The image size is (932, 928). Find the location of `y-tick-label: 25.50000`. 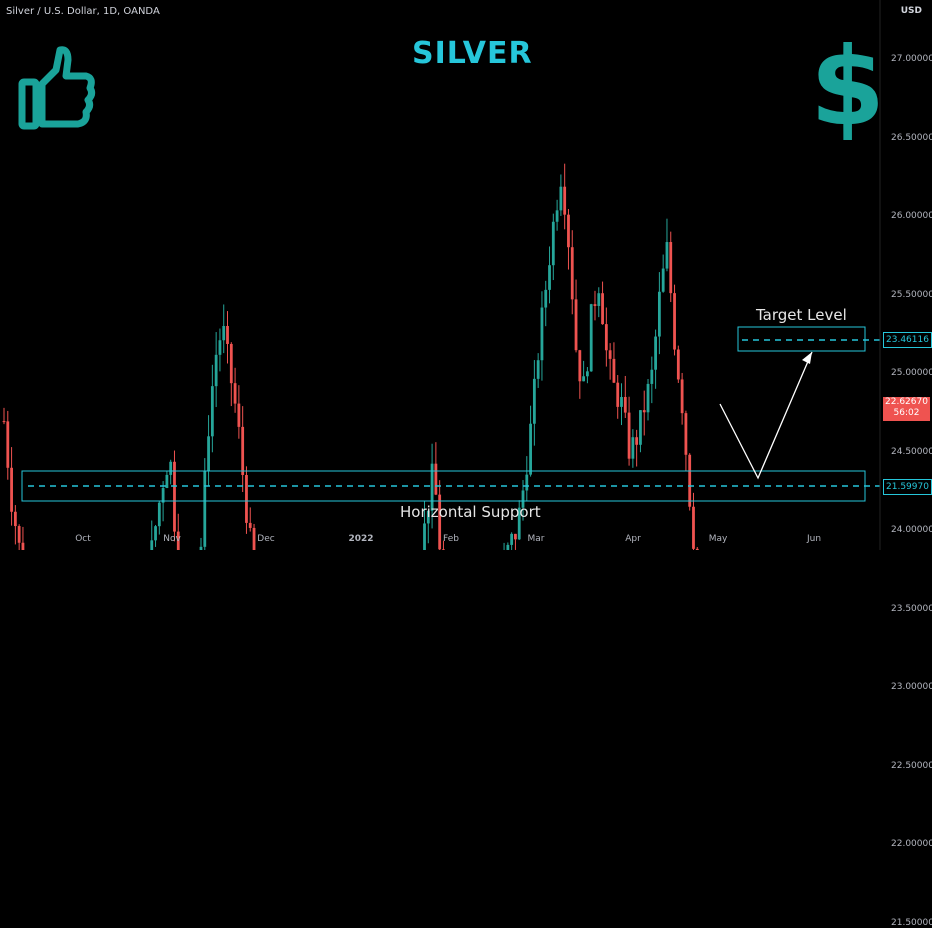

y-tick-label: 25.50000 is located at coordinates (911, 294).